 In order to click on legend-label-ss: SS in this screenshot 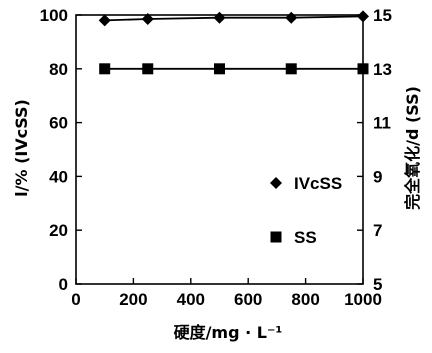, I will do `click(305, 237)`.